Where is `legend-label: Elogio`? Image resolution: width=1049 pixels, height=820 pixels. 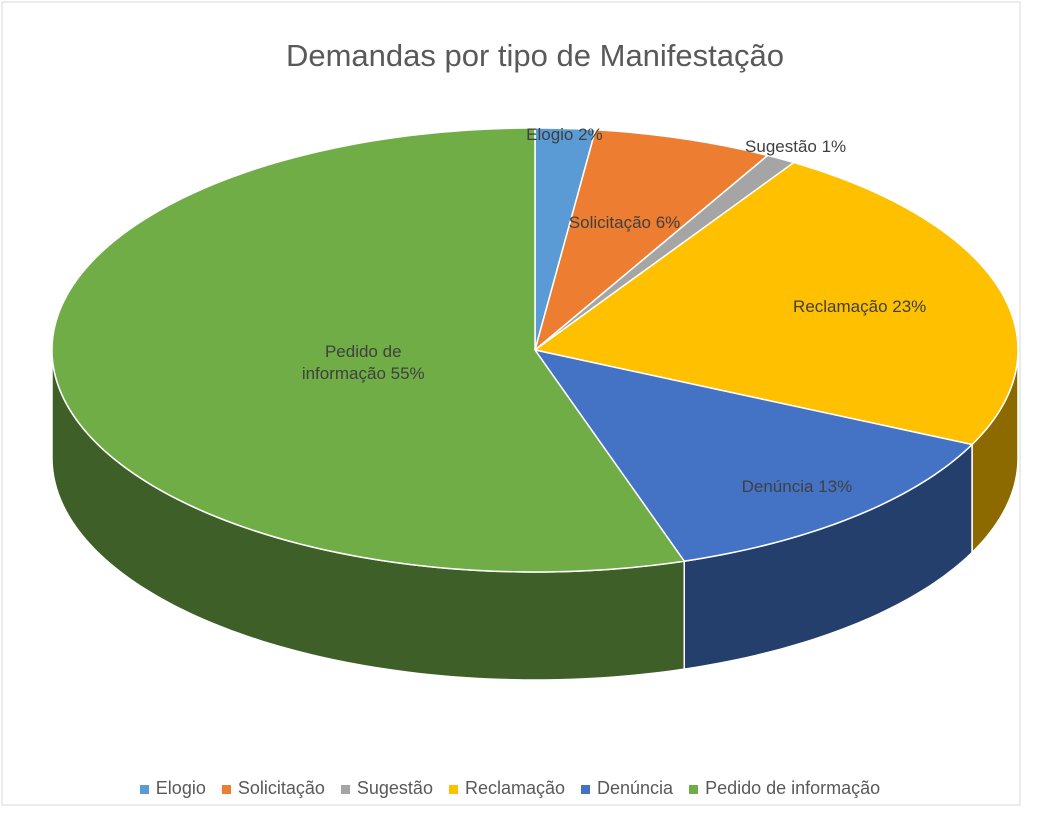 legend-label: Elogio is located at coordinates (180, 788).